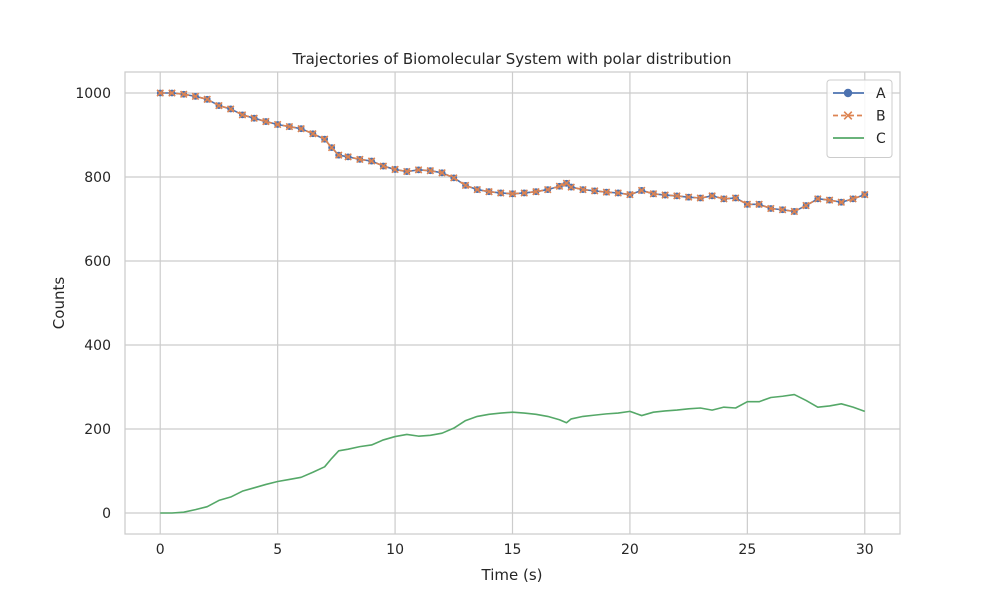 The image size is (1000, 600). I want to click on legend-label: A, so click(881, 94).